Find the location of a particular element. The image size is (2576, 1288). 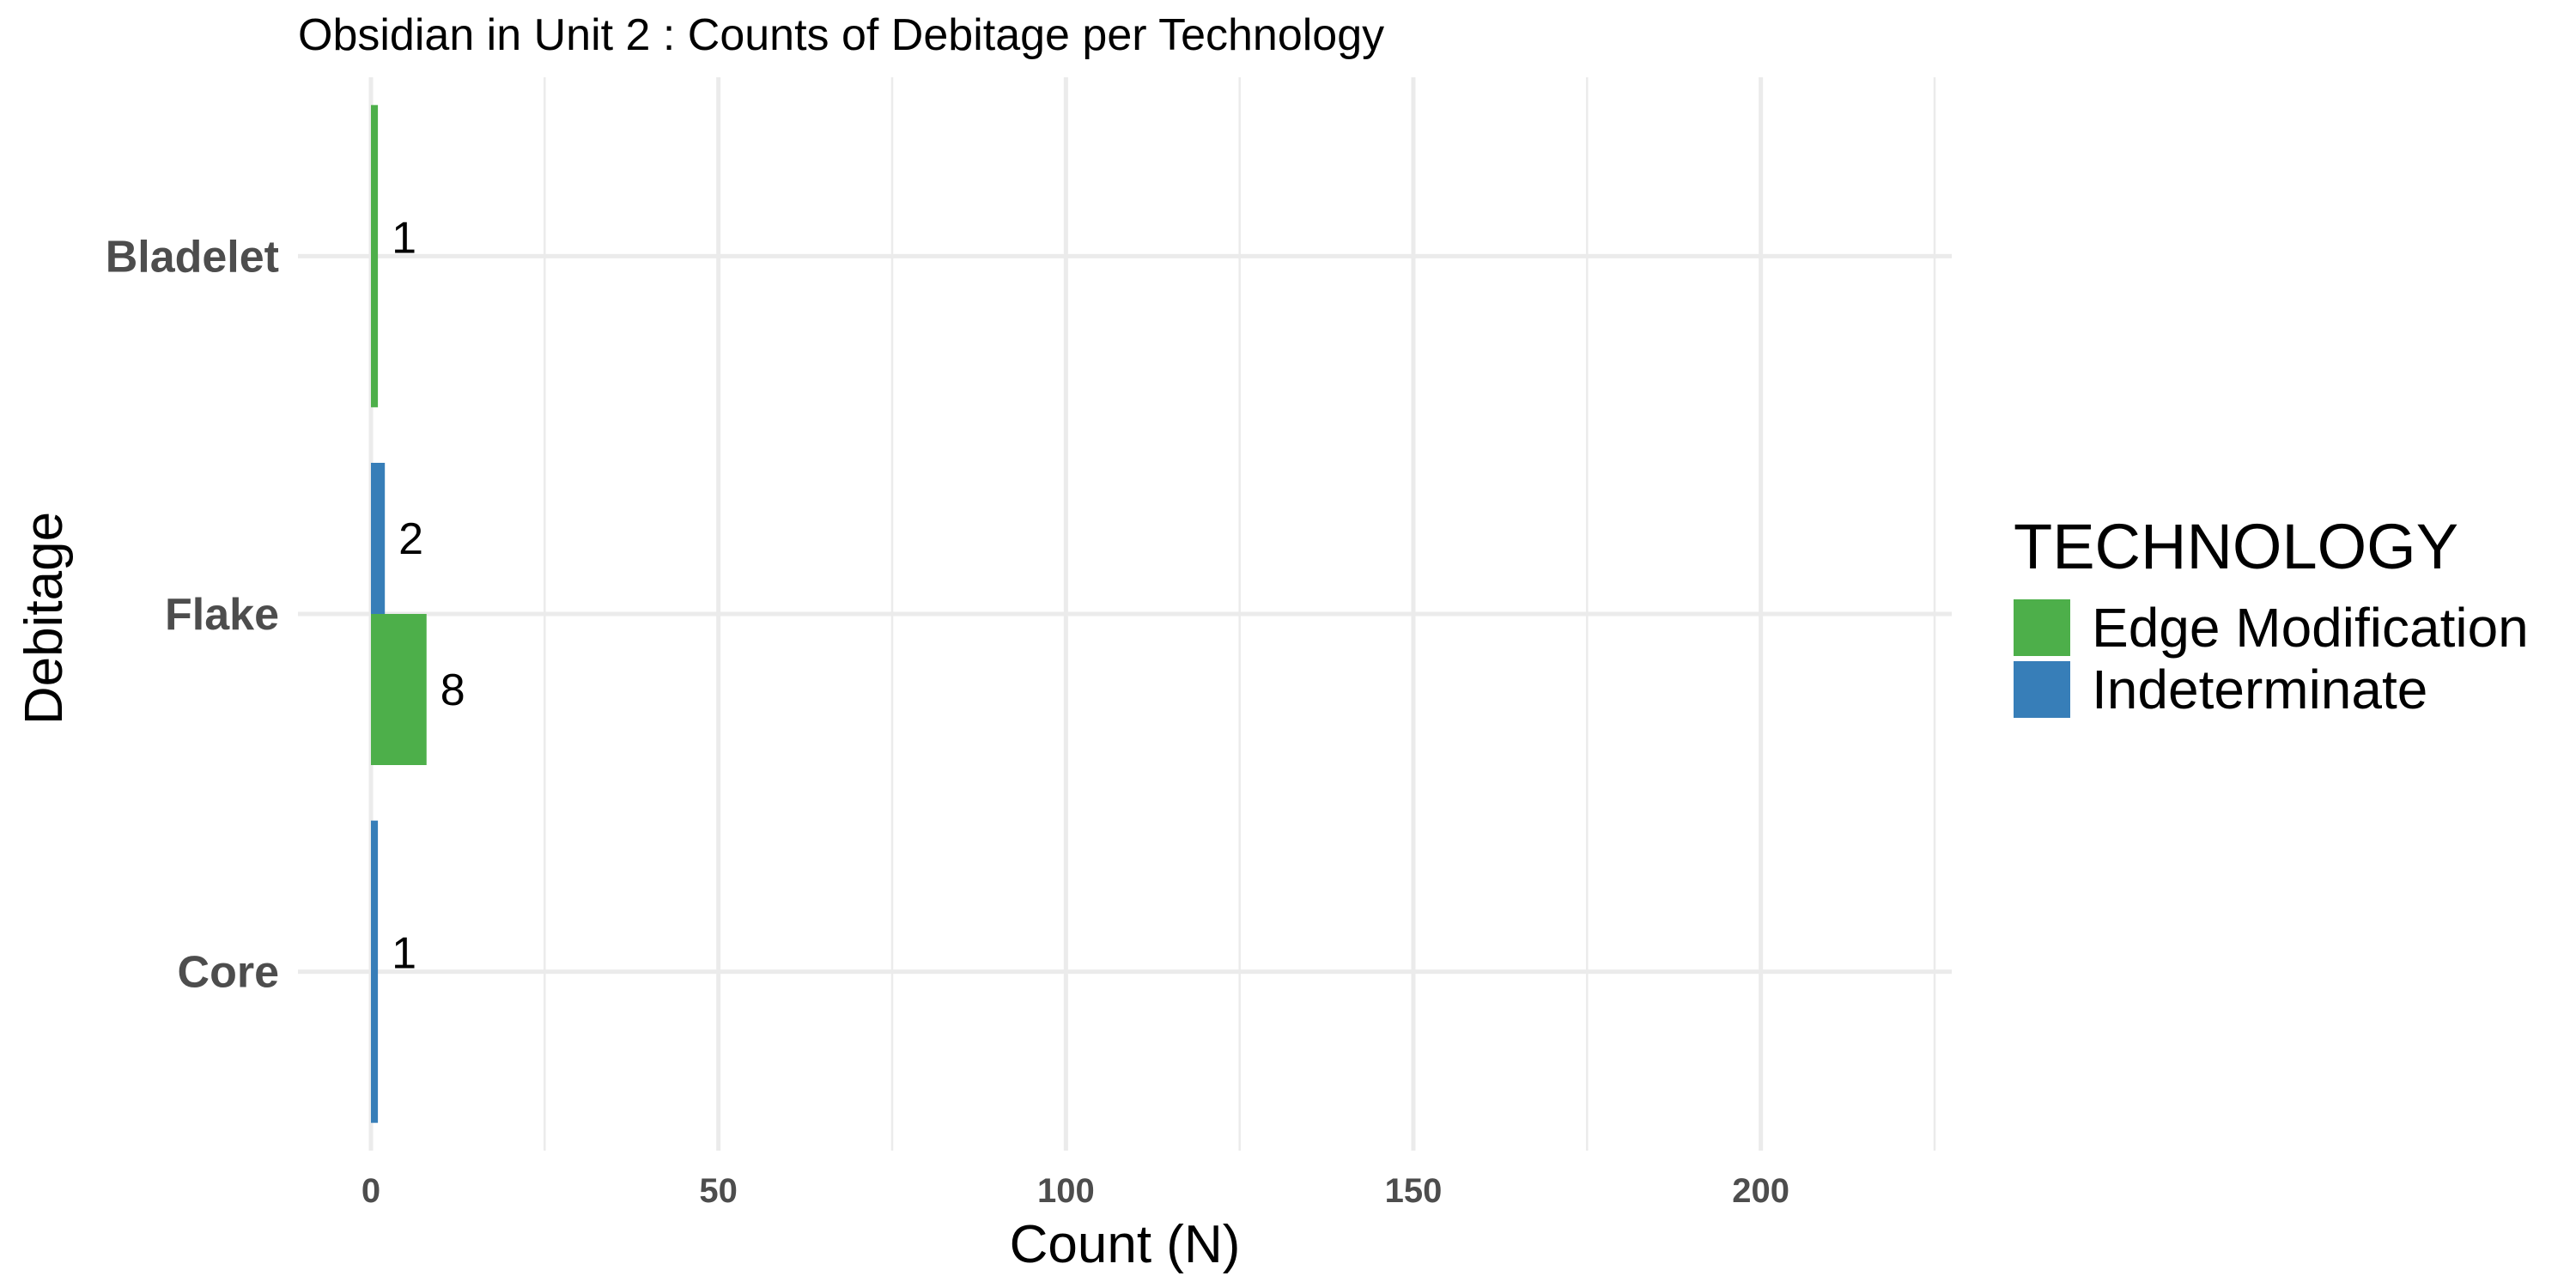

x-axis-ticks: 0 50 100 150 200 is located at coordinates (1075, 1191).